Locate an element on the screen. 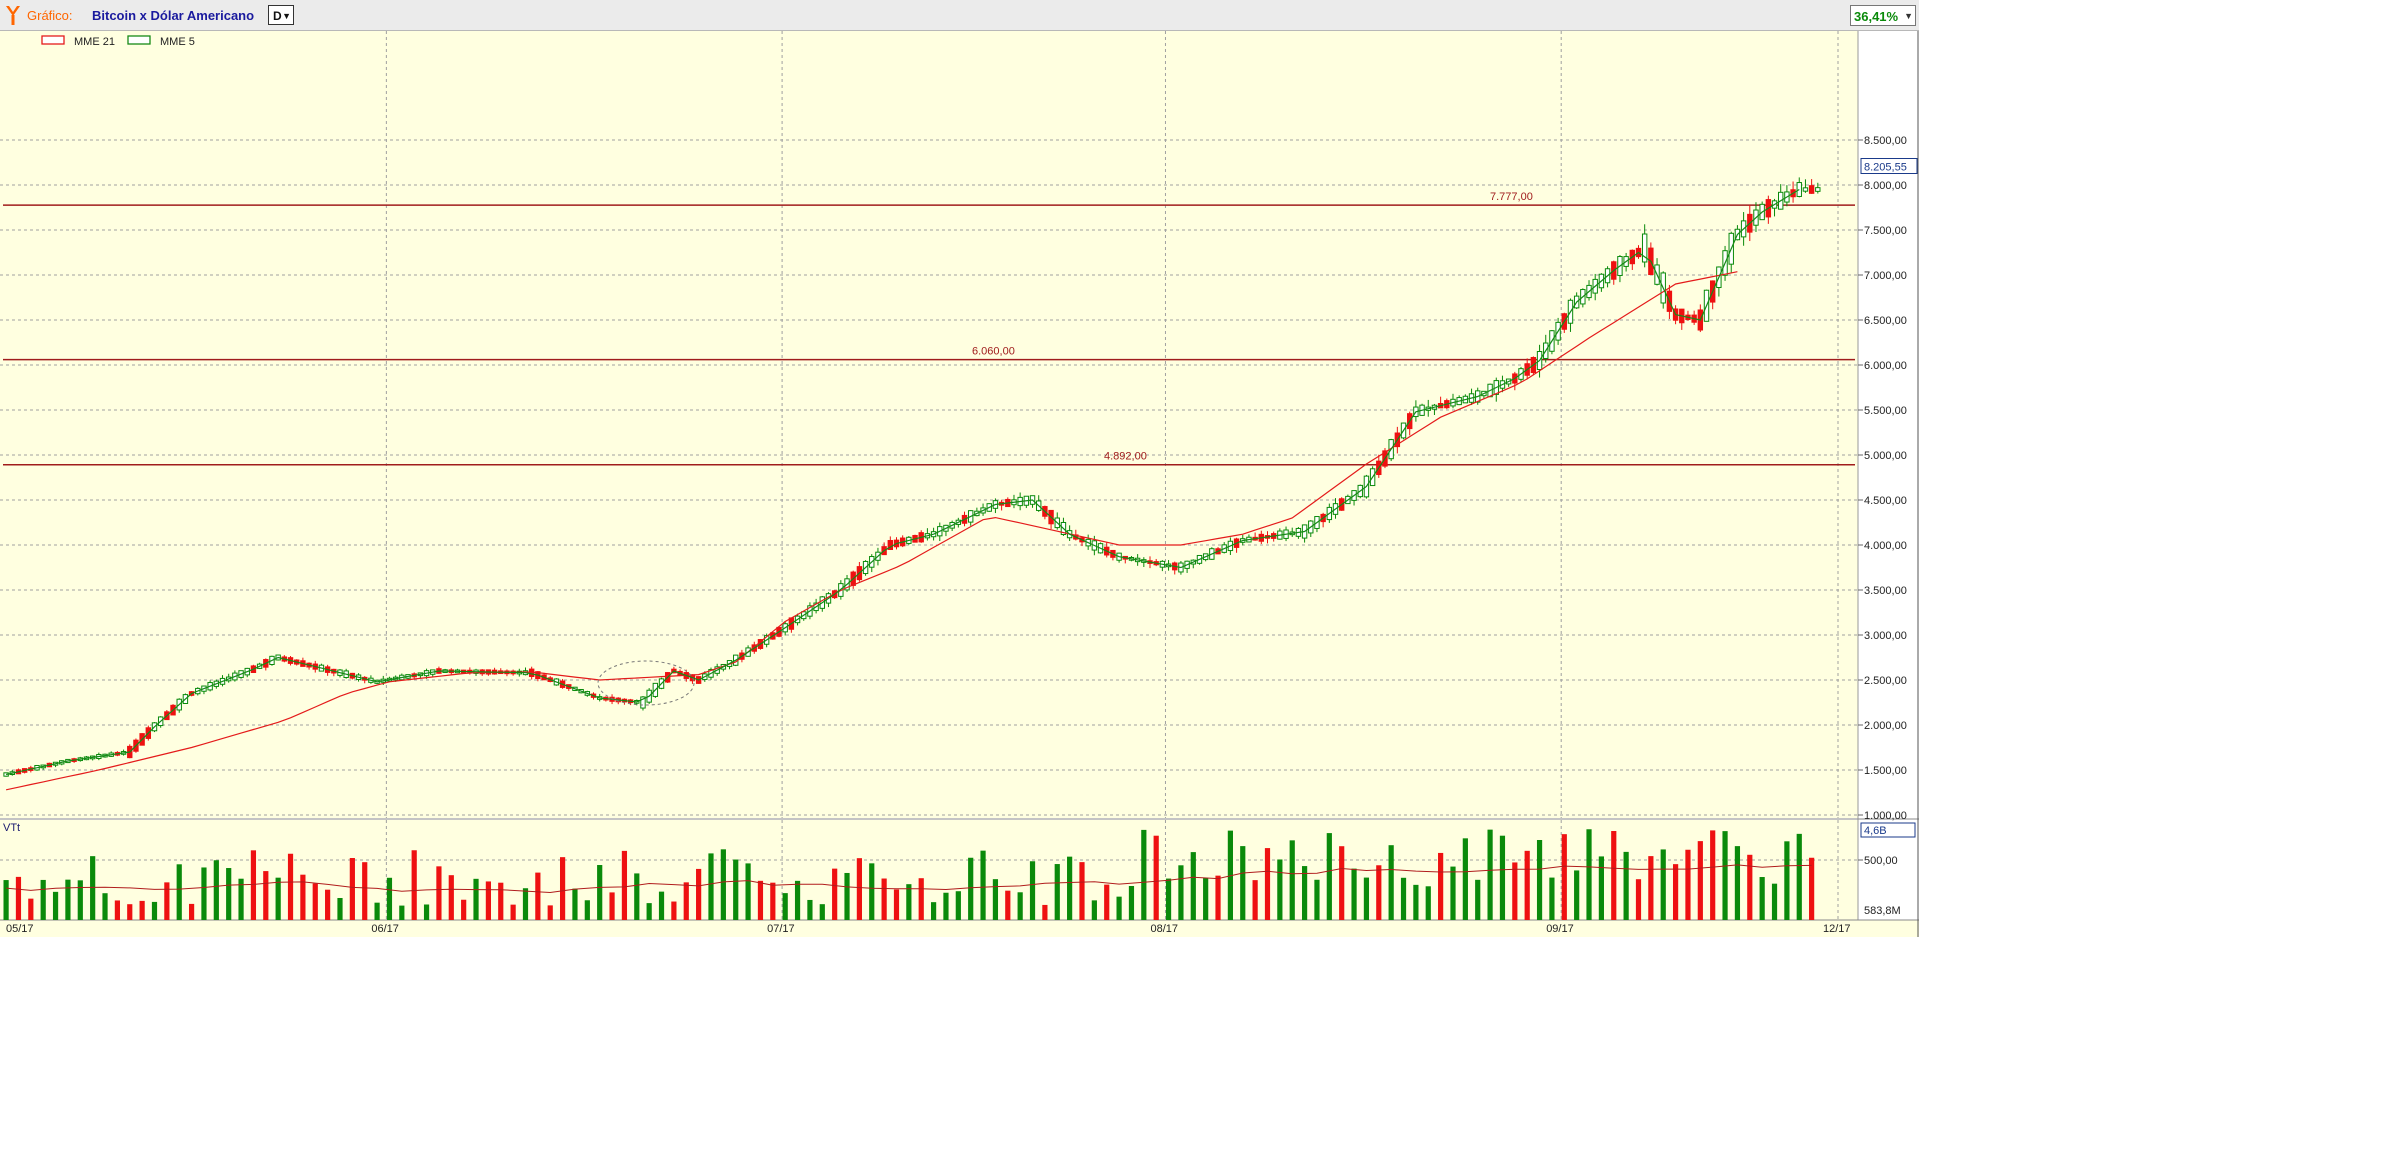 The image size is (2396, 1169). volume-panel is located at coordinates (929, 870).